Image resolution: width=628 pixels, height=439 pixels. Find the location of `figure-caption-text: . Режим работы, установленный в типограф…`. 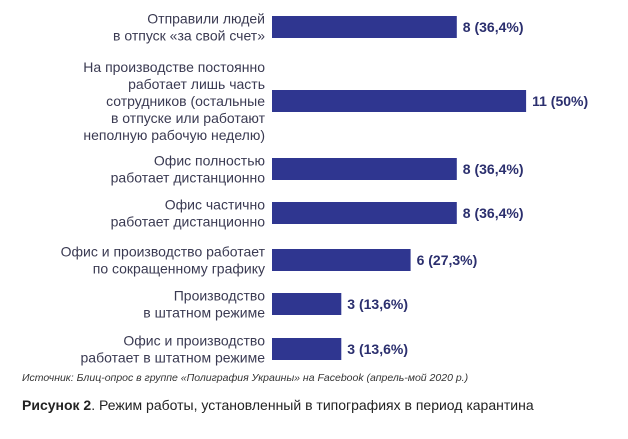

figure-caption-text: . Режим работы, установленный в типограф… is located at coordinates (312, 405).